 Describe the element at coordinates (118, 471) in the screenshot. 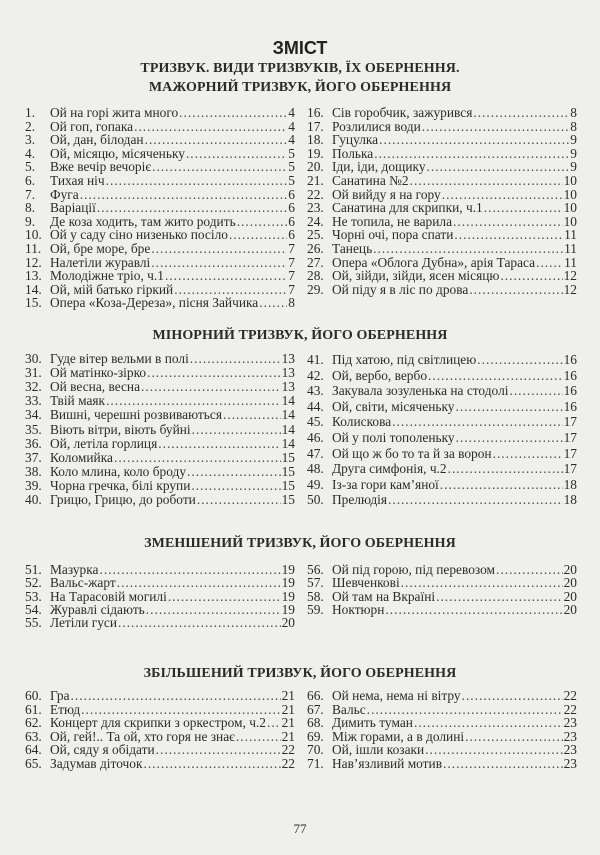

I see `entry-title: Коло млина, коло броду` at that location.